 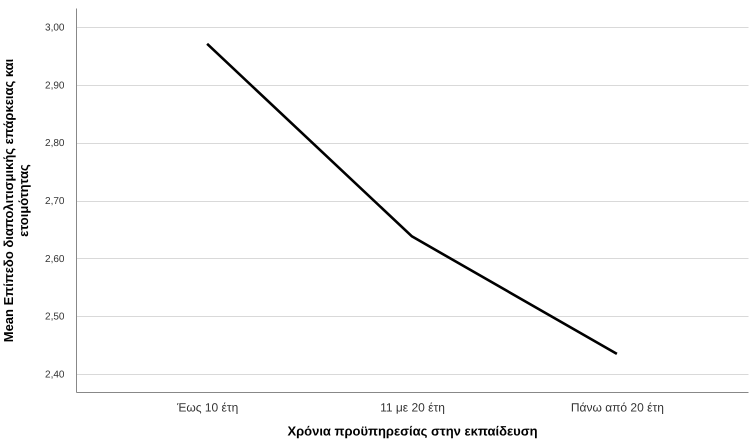 What do you see at coordinates (55, 202) in the screenshot?
I see `y-tick-label: 2,70` at bounding box center [55, 202].